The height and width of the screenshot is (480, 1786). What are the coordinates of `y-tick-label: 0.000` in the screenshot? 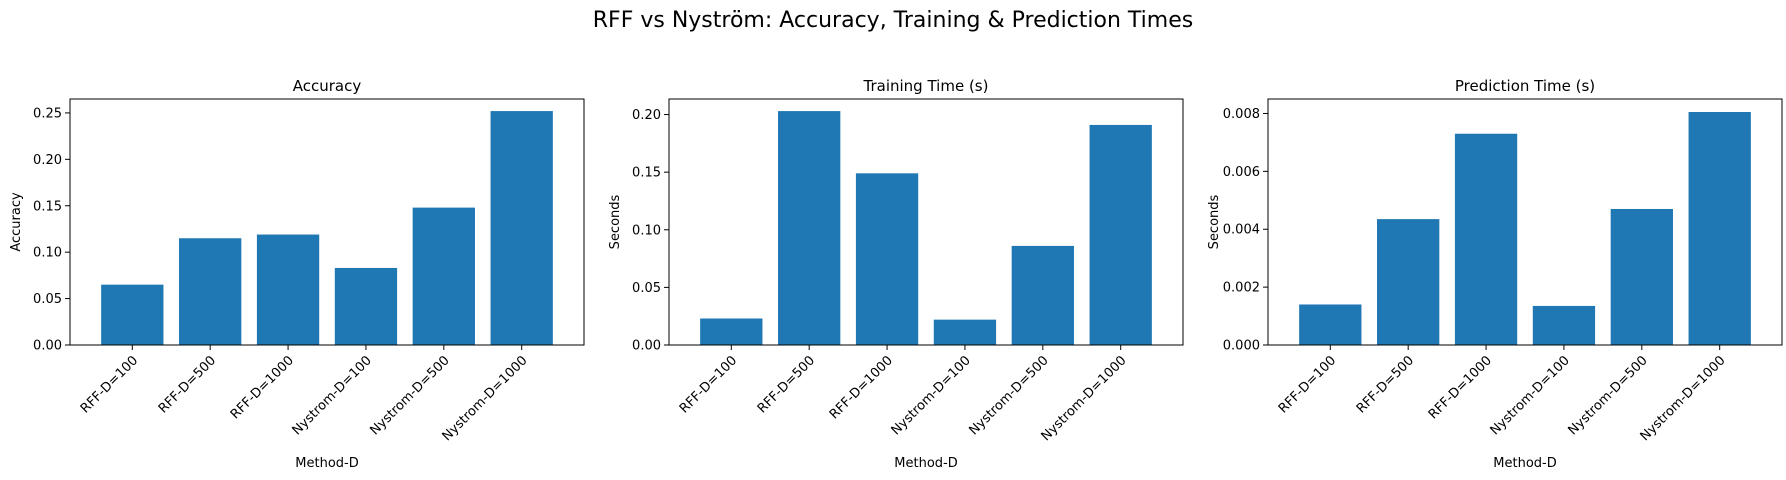 It's located at (1241, 346).